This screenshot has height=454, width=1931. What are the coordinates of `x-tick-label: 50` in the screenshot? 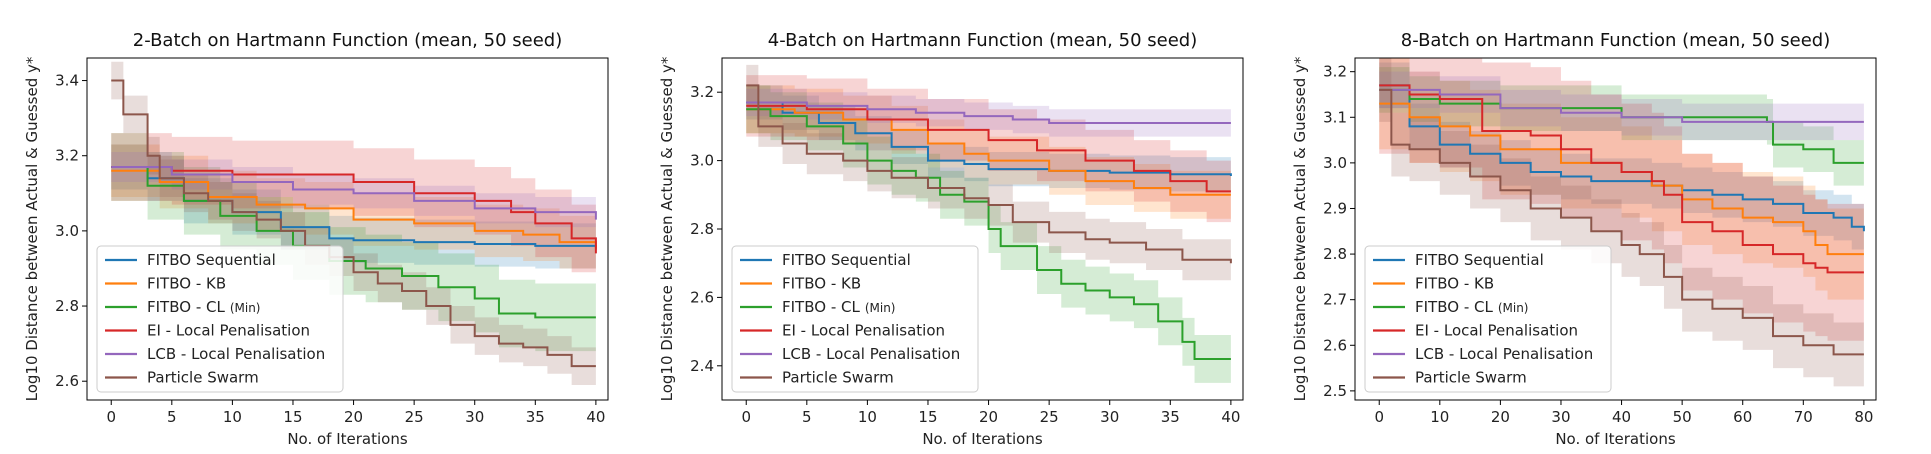 It's located at (1682, 417).